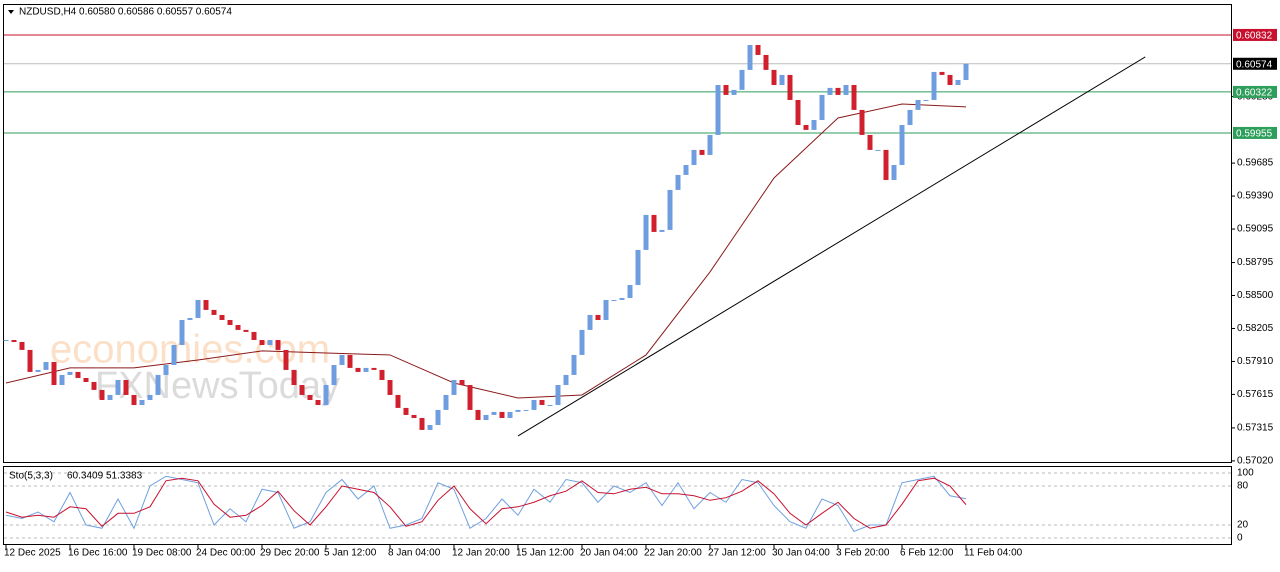 The width and height of the screenshot is (1280, 572). I want to click on x-tick-label: 12 Jan 20:00, so click(481, 553).